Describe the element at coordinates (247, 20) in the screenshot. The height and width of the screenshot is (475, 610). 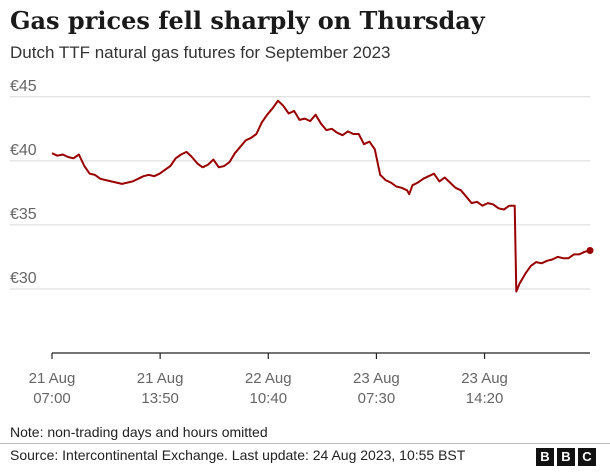
I see `chart-title: Gas prices fell sharply on Thursday` at that location.